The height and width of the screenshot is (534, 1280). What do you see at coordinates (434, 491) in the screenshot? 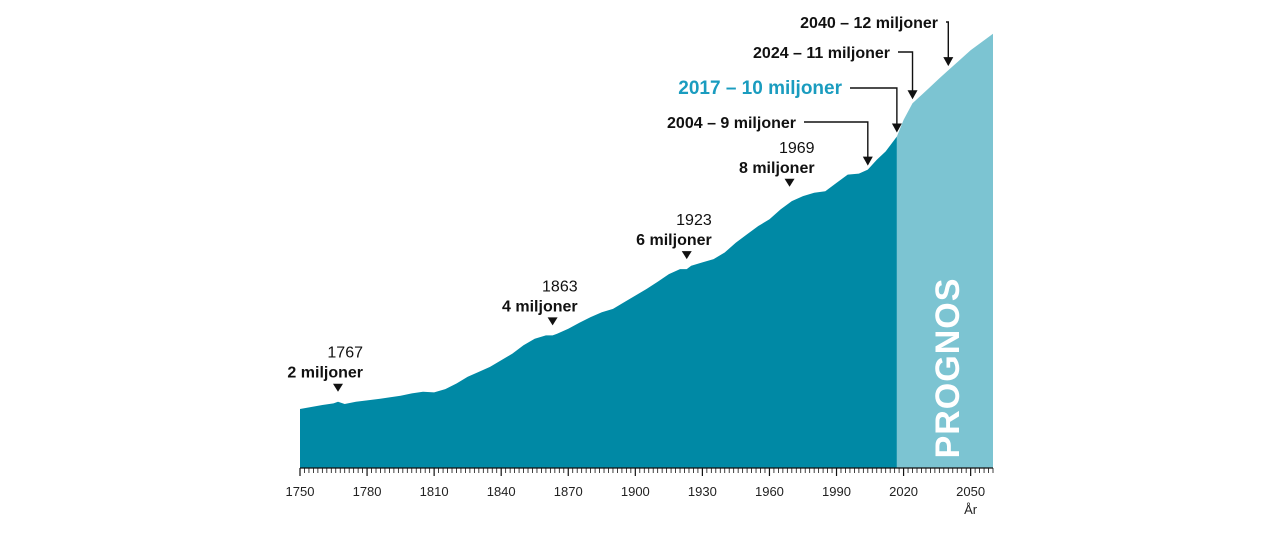
I see `x-tick-label: 1810` at bounding box center [434, 491].